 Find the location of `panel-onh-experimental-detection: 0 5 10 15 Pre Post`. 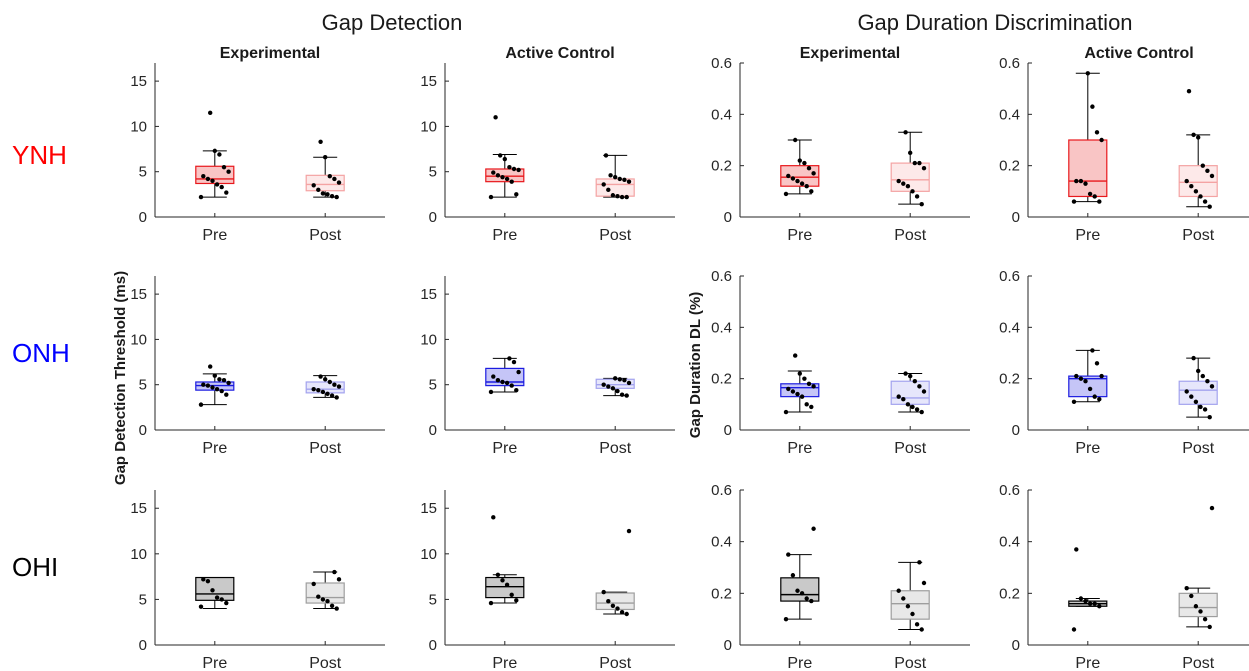

panel-onh-experimental-detection: 0 5 10 15 Pre Post is located at coordinates (257, 366).